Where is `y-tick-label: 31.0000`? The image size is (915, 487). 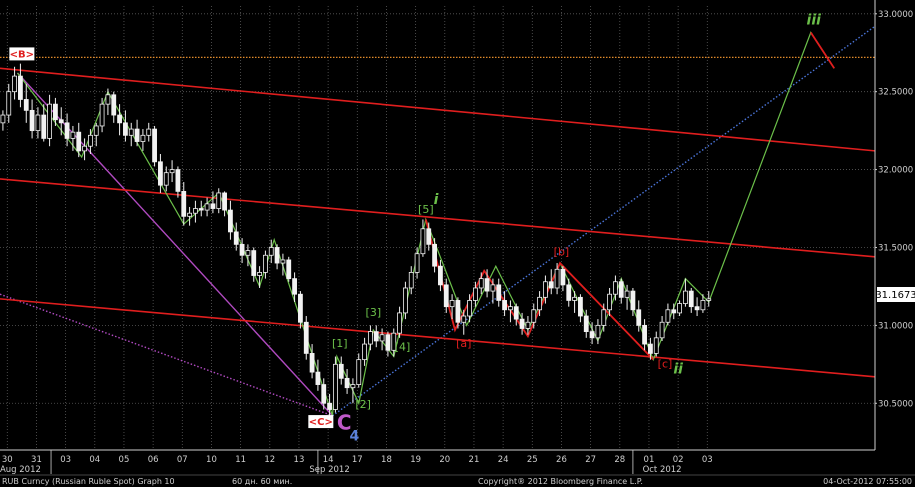
y-tick-label: 31.0000 is located at coordinates (895, 326).